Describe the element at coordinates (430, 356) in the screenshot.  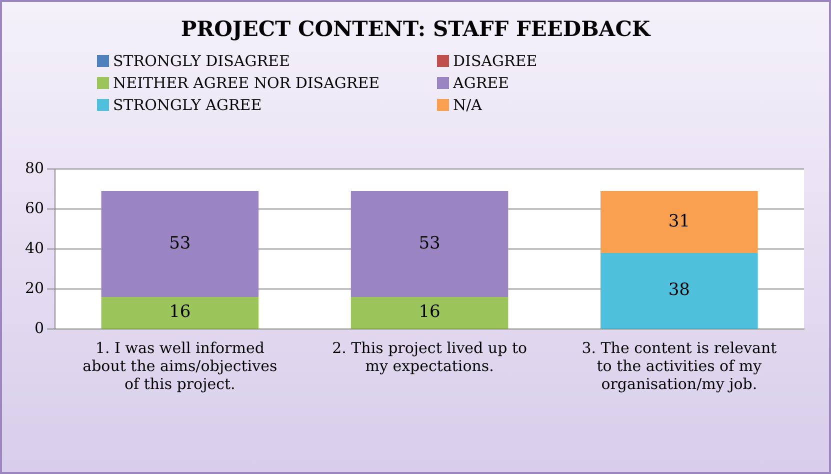
I see `x-tick-label: 2. This project lived up to my expectations.` at that location.